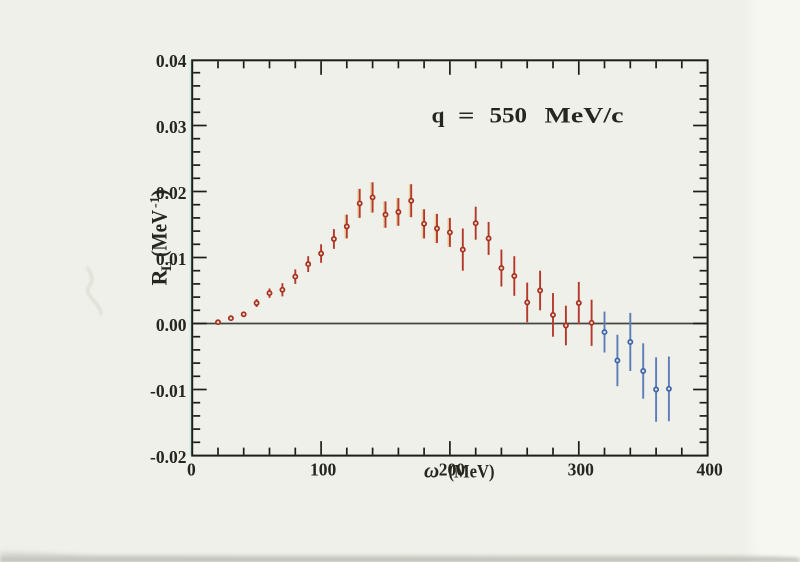  What do you see at coordinates (171, 193) in the screenshot?
I see `svg-text: 0.02` at bounding box center [171, 193].